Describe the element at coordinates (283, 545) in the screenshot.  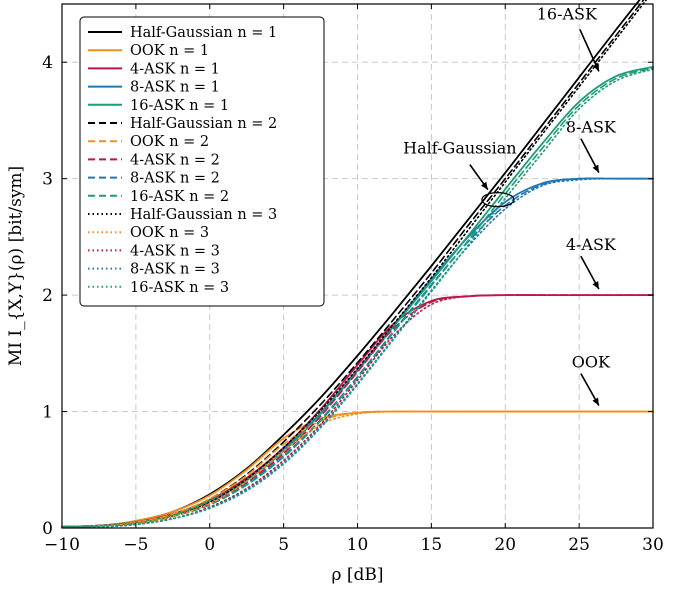
I see `x-tick-label-3: 5` at that location.